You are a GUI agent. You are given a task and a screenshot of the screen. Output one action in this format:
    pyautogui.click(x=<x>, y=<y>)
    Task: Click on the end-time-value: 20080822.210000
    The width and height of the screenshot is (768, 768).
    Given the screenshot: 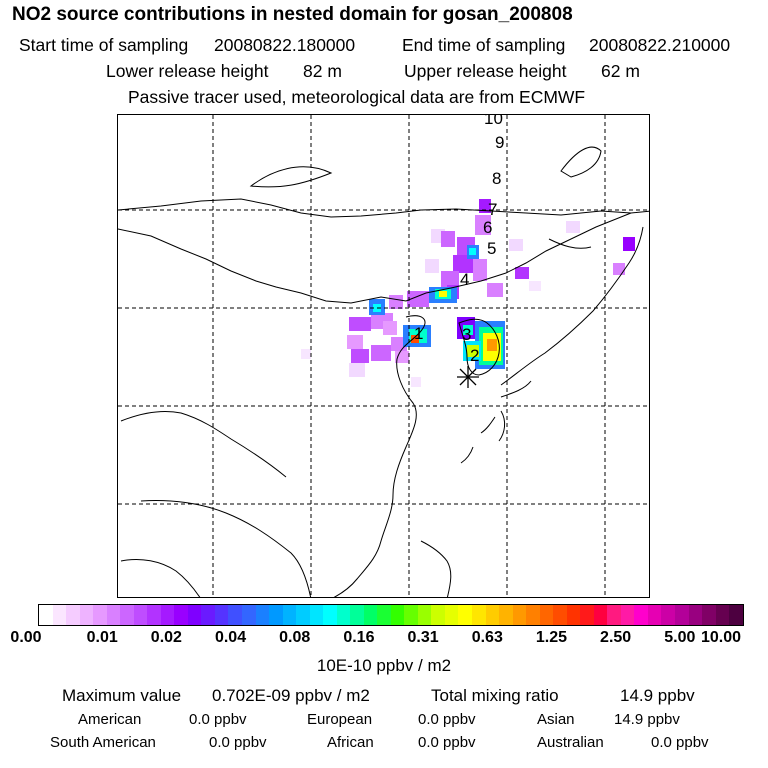 What is the action you would take?
    pyautogui.click(x=660, y=45)
    